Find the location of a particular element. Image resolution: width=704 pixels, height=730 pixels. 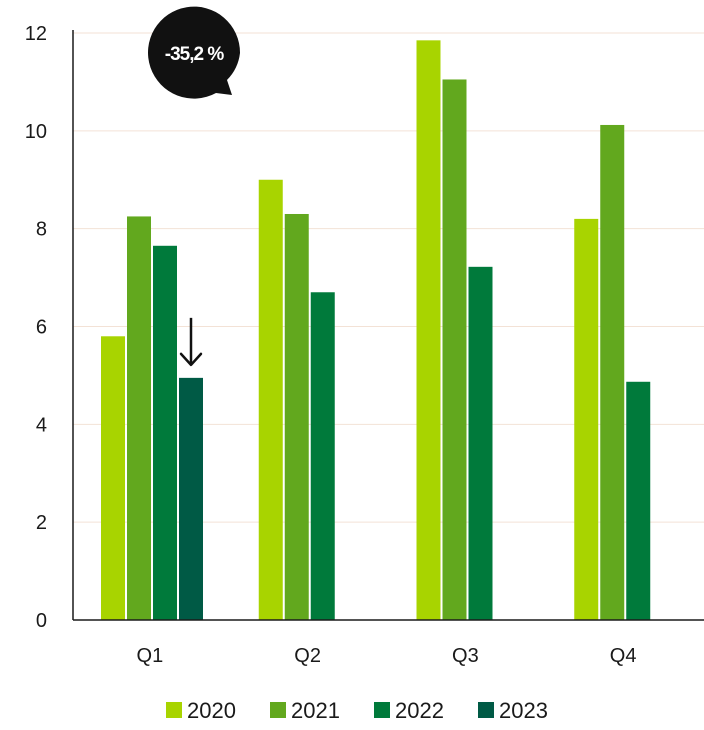

y-tick-label: 8 is located at coordinates (41, 230).